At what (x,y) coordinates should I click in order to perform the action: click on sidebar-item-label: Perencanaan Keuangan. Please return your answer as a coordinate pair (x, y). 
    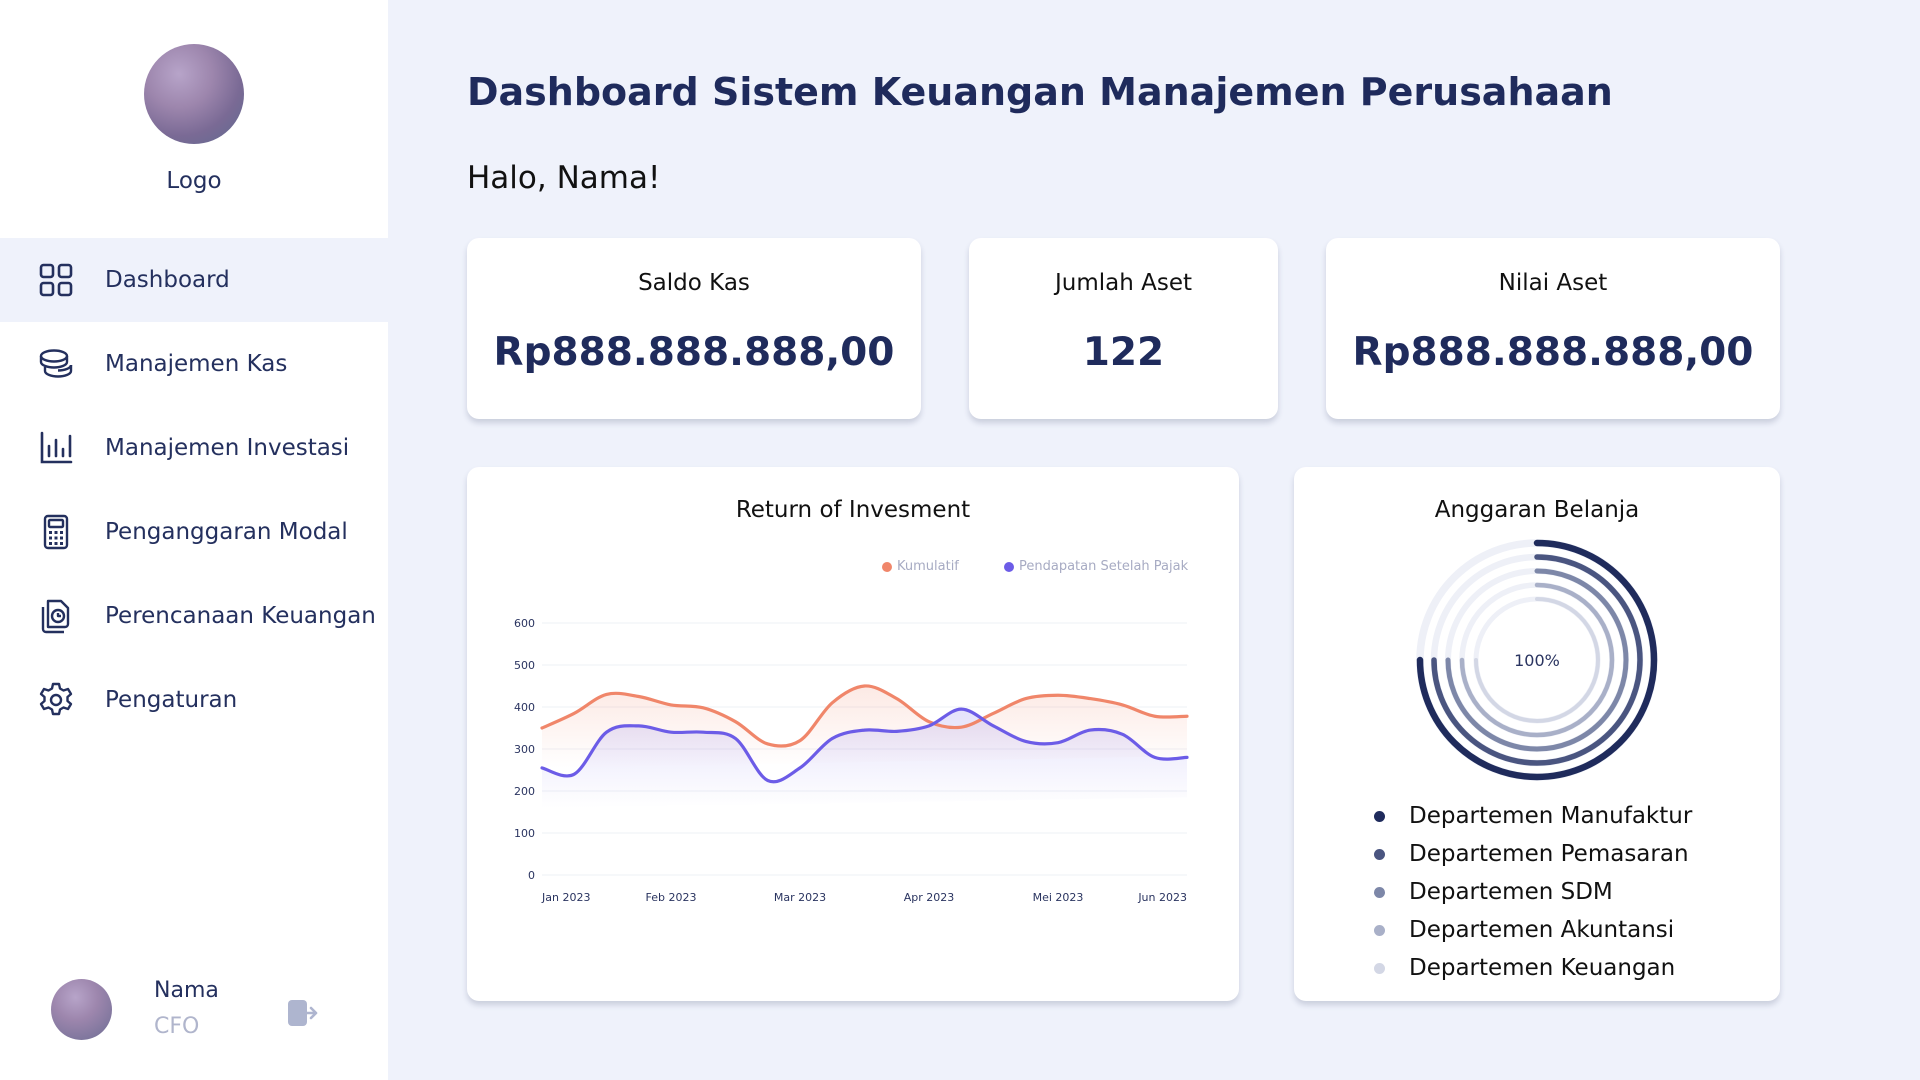
    Looking at the image, I should click on (240, 616).